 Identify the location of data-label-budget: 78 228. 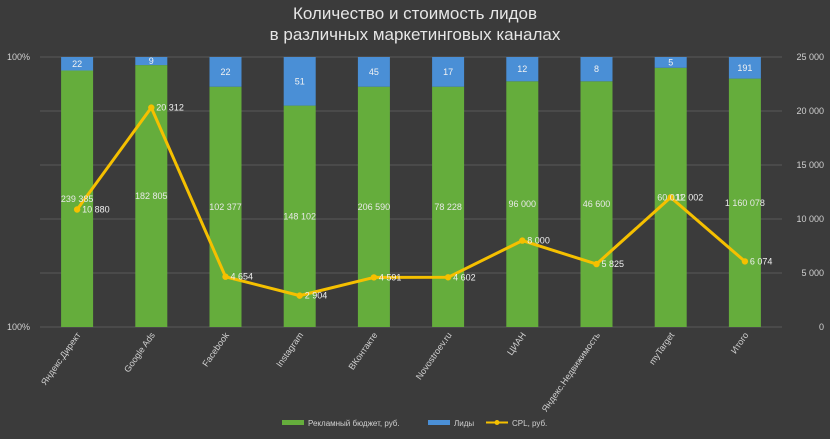
(448, 207).